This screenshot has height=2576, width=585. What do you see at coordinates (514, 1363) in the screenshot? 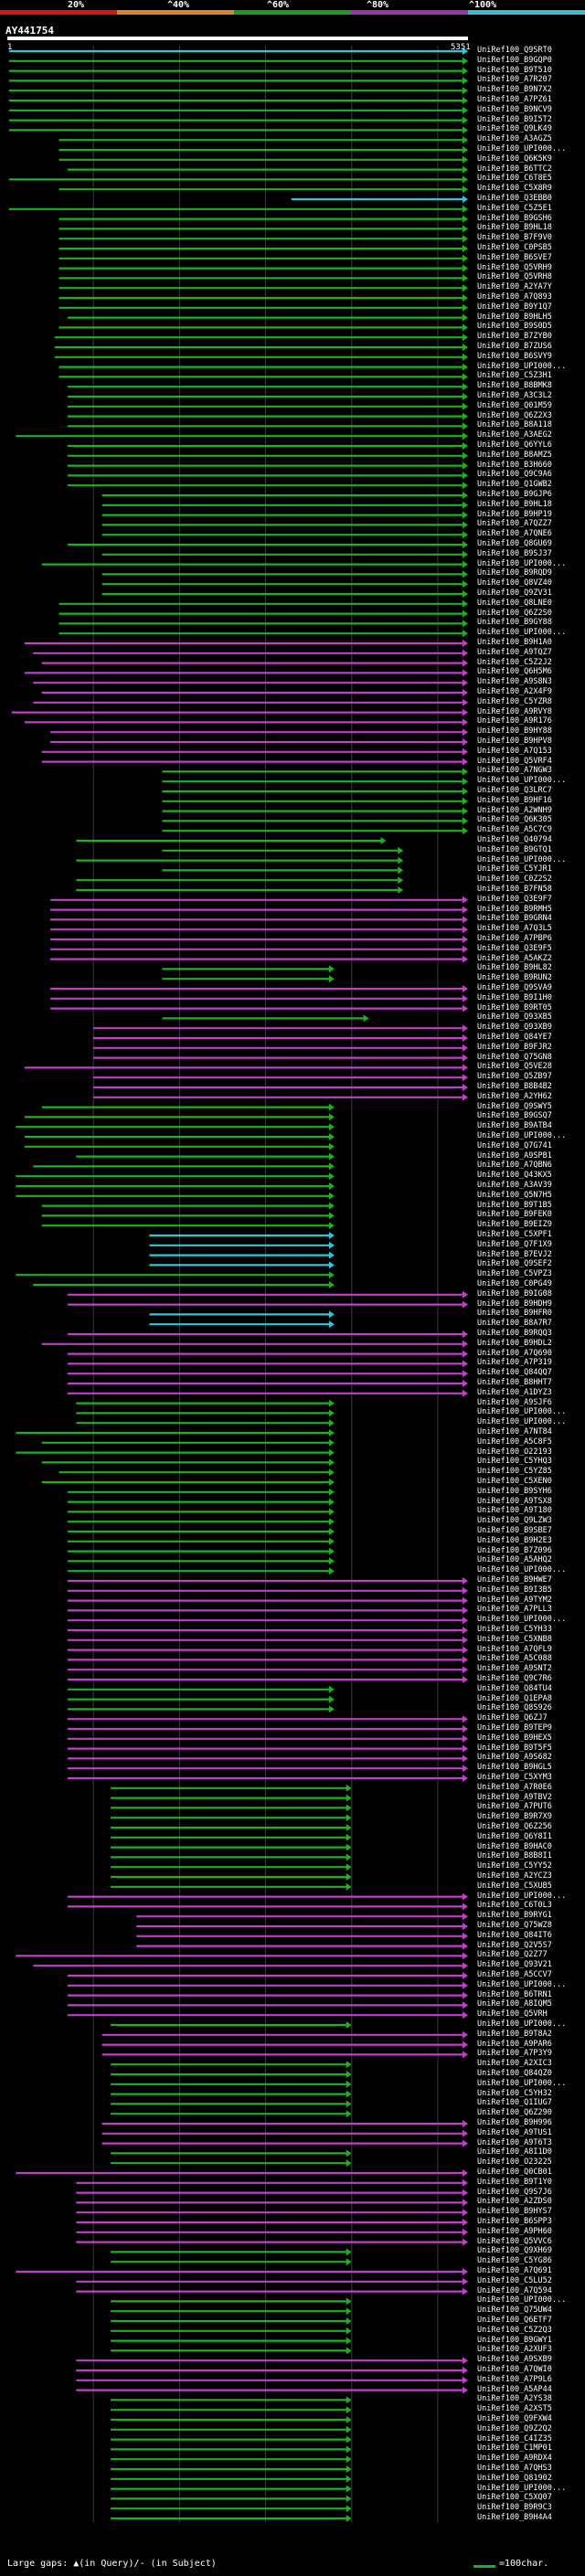
I see `hit-label: UniRef100_A7P319` at bounding box center [514, 1363].